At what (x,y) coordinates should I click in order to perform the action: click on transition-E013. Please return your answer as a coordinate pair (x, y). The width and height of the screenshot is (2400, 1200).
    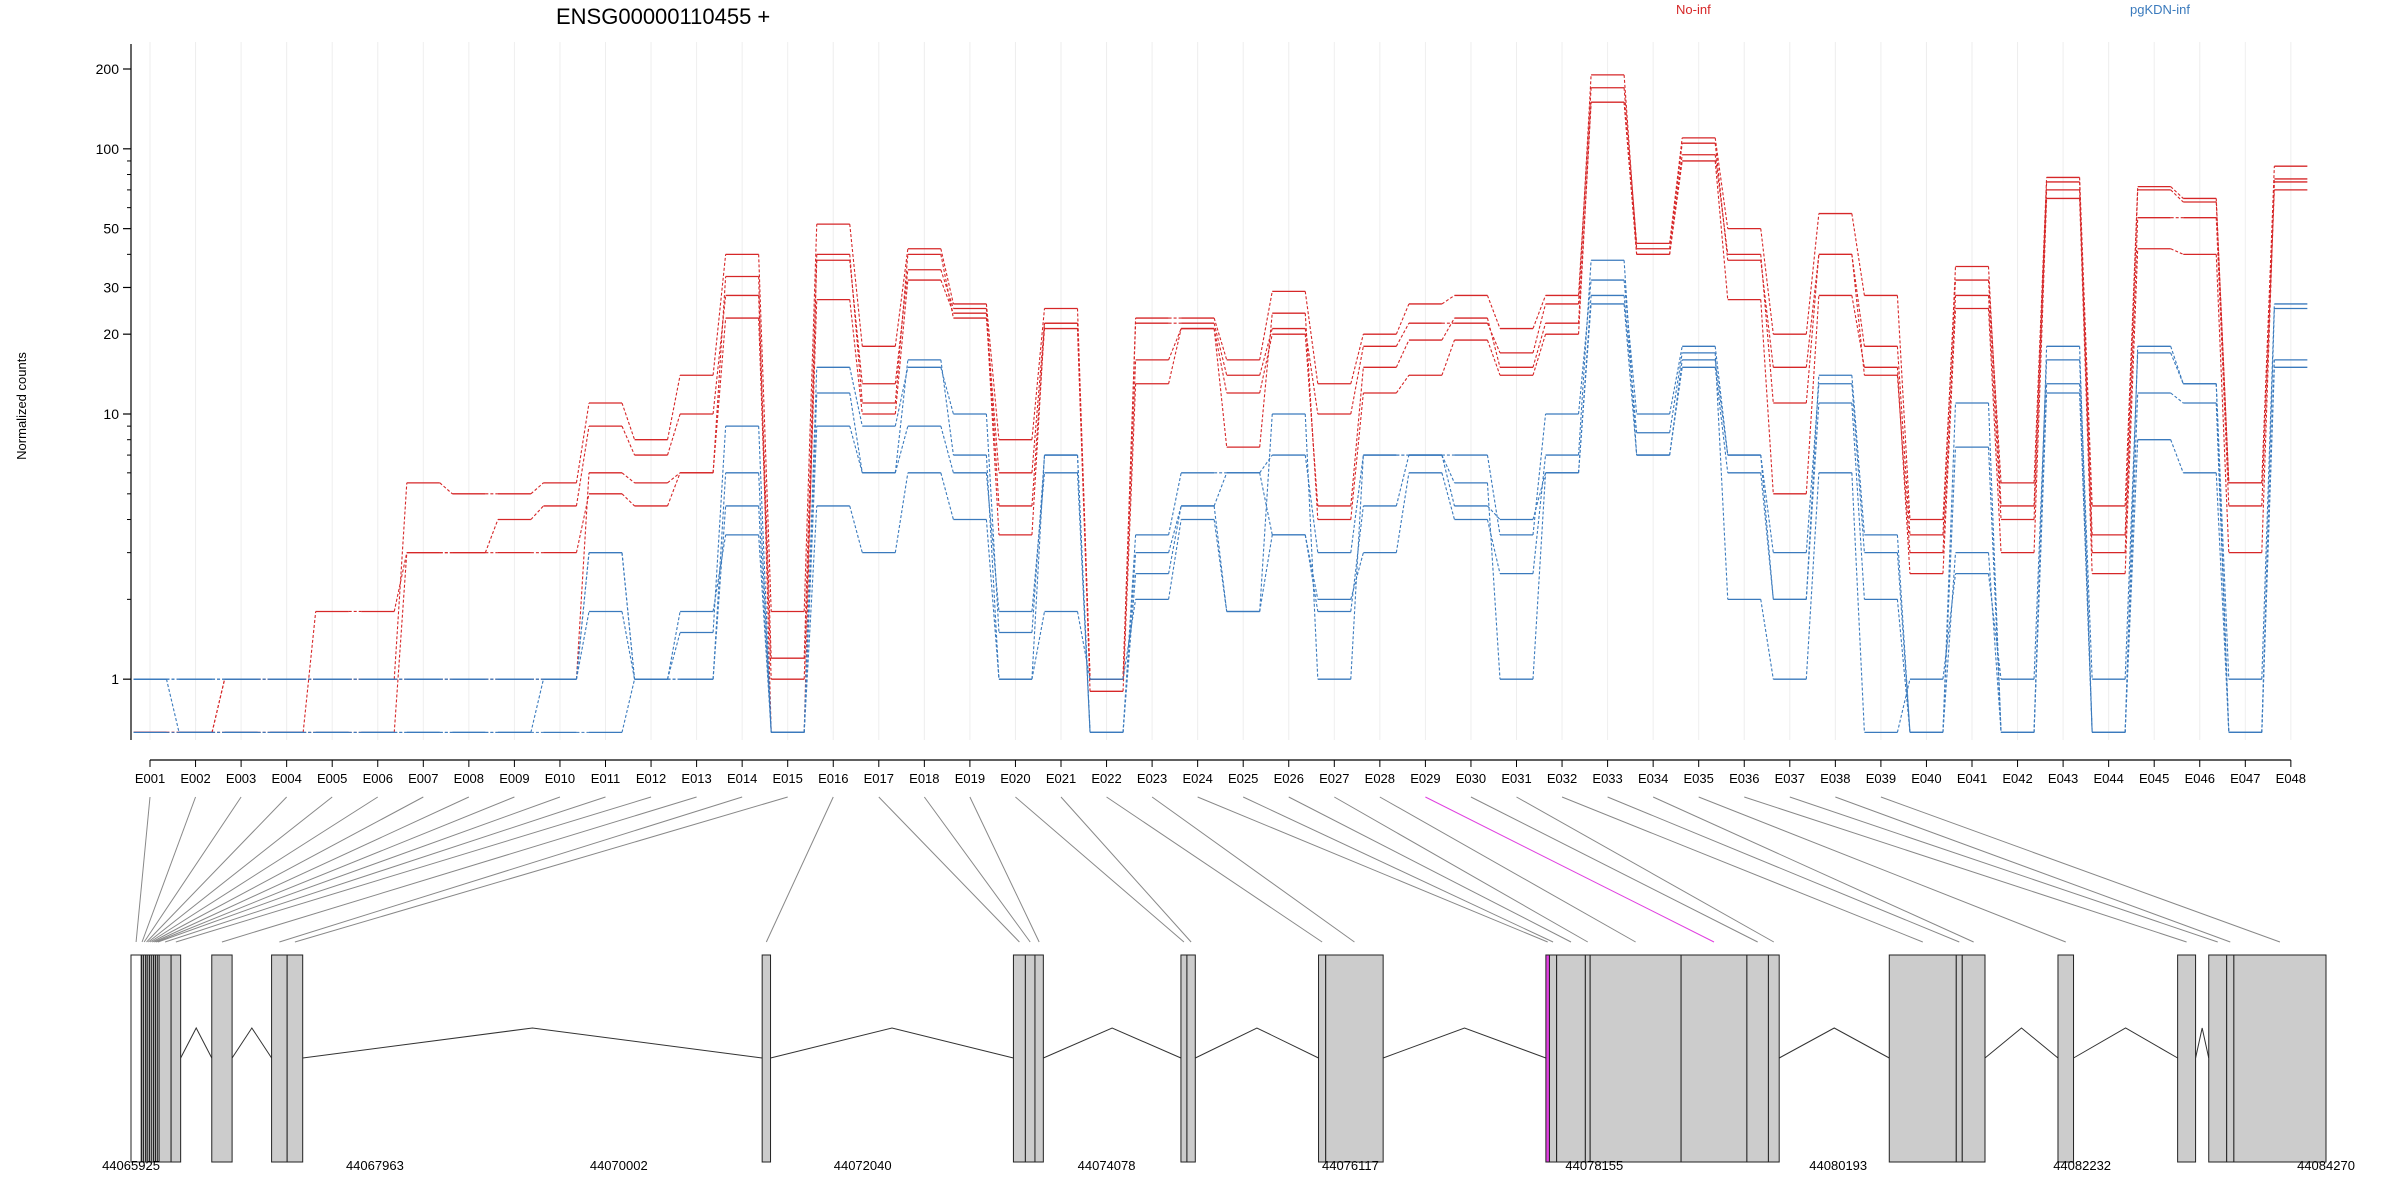
    Looking at the image, I should click on (719, 529).